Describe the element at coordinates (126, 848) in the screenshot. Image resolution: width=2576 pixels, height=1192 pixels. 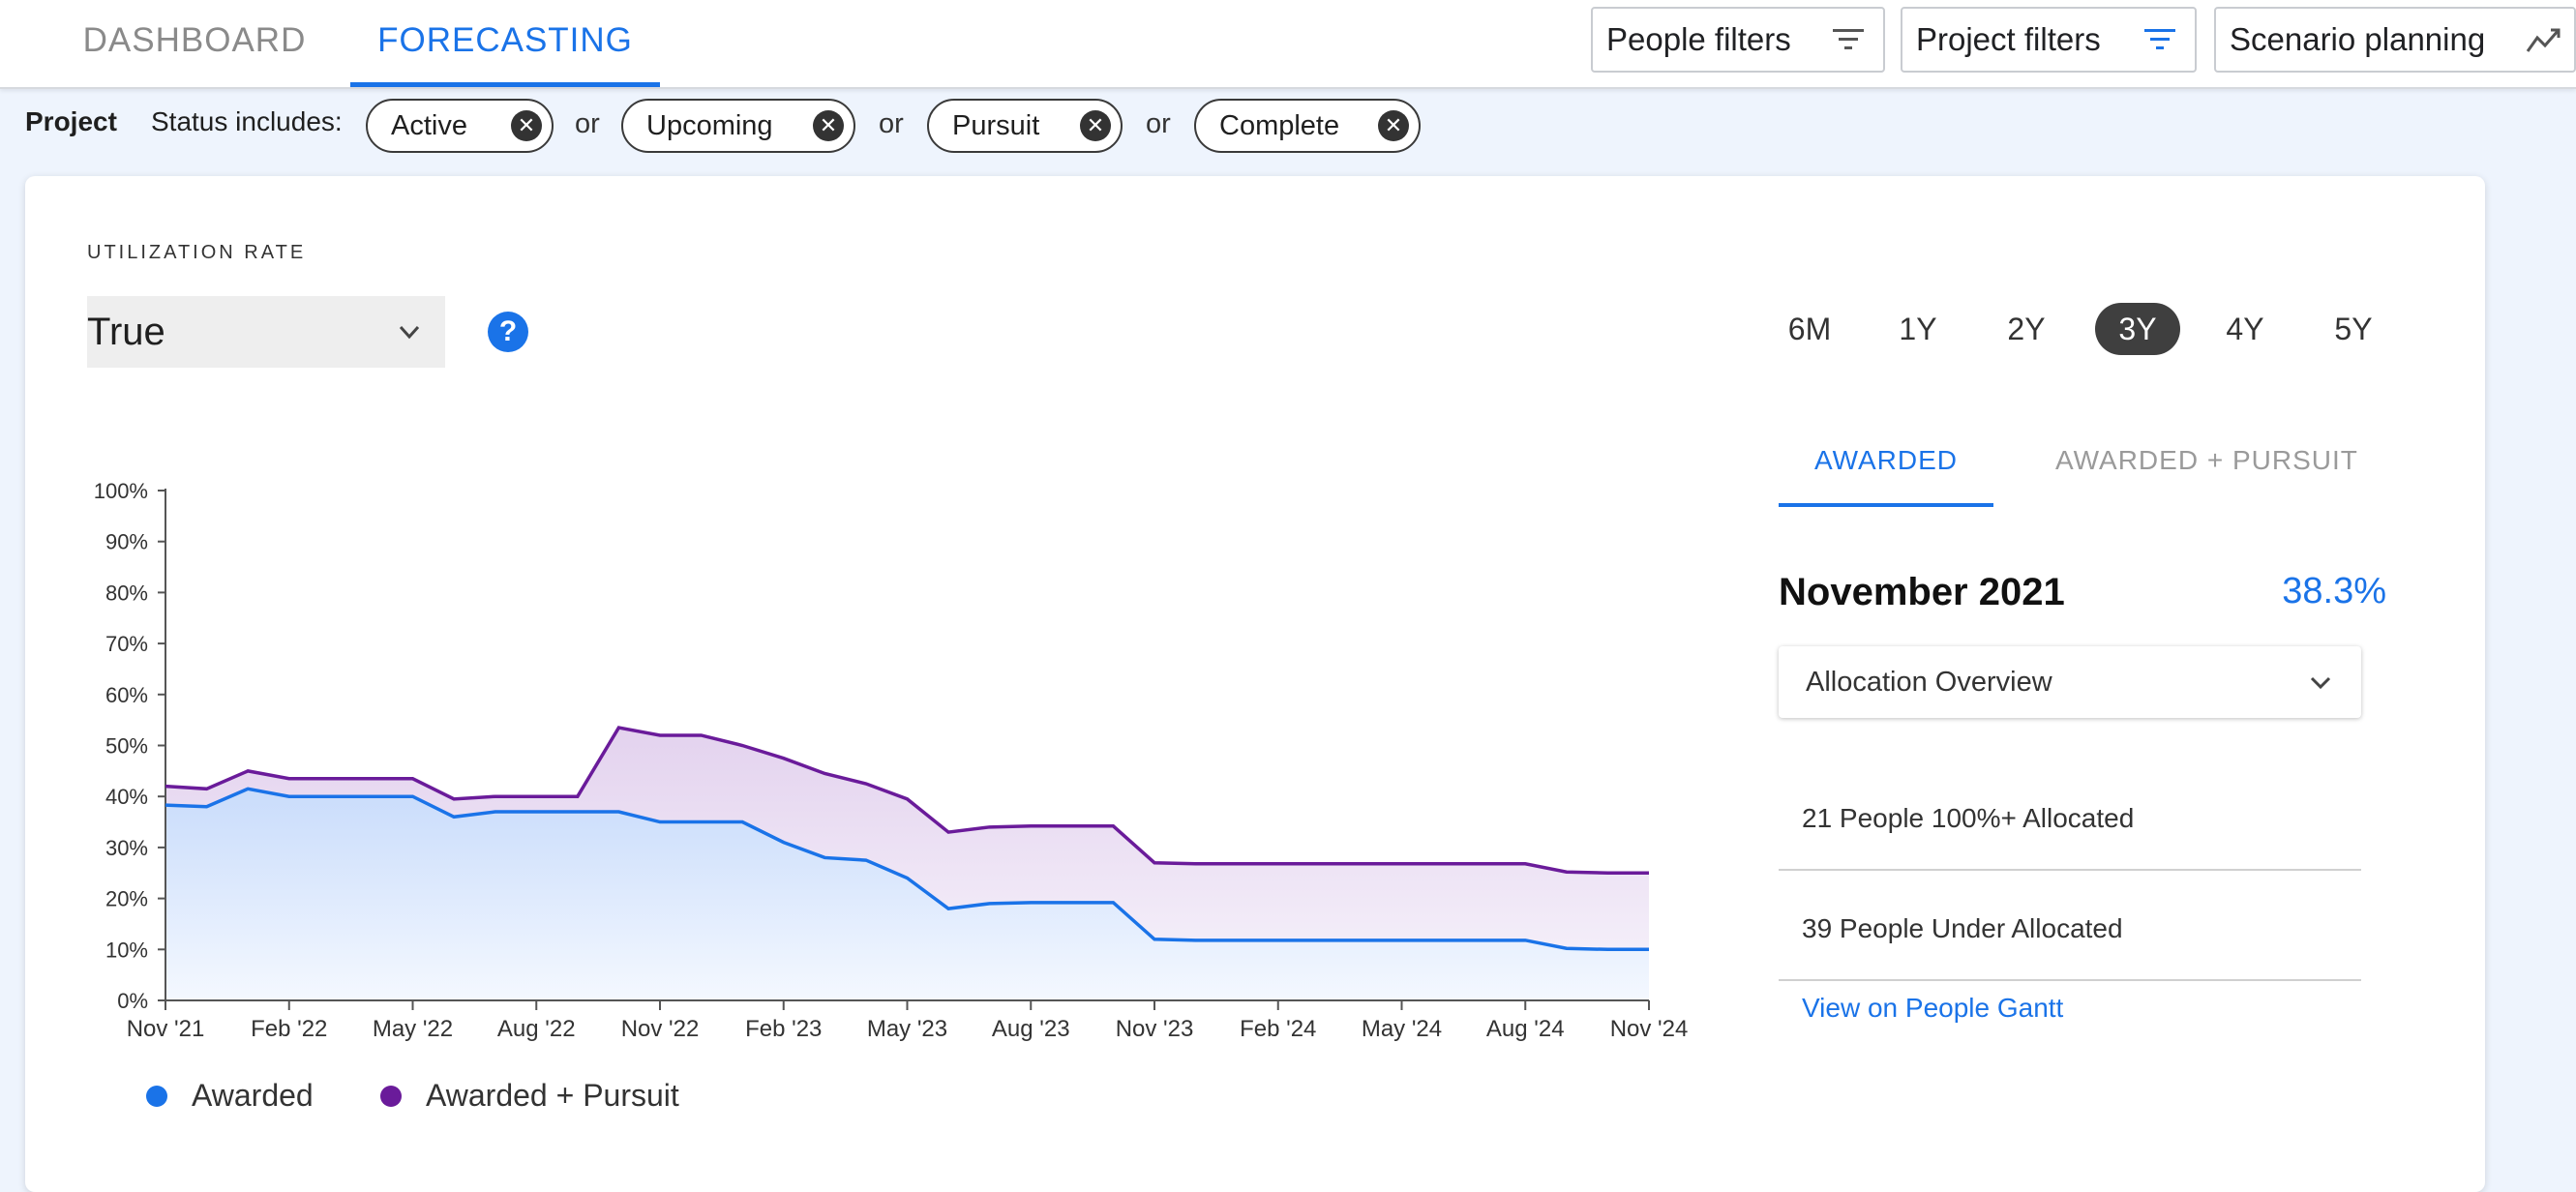
I see `y-tick-label: 30%` at that location.